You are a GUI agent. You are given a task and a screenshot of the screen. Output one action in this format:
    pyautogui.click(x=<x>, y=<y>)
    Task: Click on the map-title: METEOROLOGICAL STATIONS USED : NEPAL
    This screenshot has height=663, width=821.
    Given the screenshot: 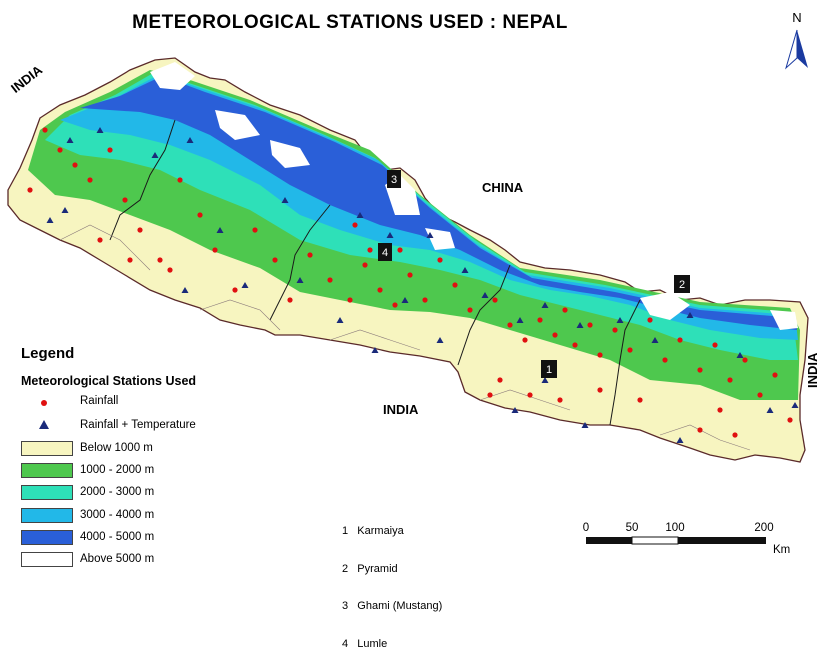 What is the action you would take?
    pyautogui.click(x=350, y=22)
    